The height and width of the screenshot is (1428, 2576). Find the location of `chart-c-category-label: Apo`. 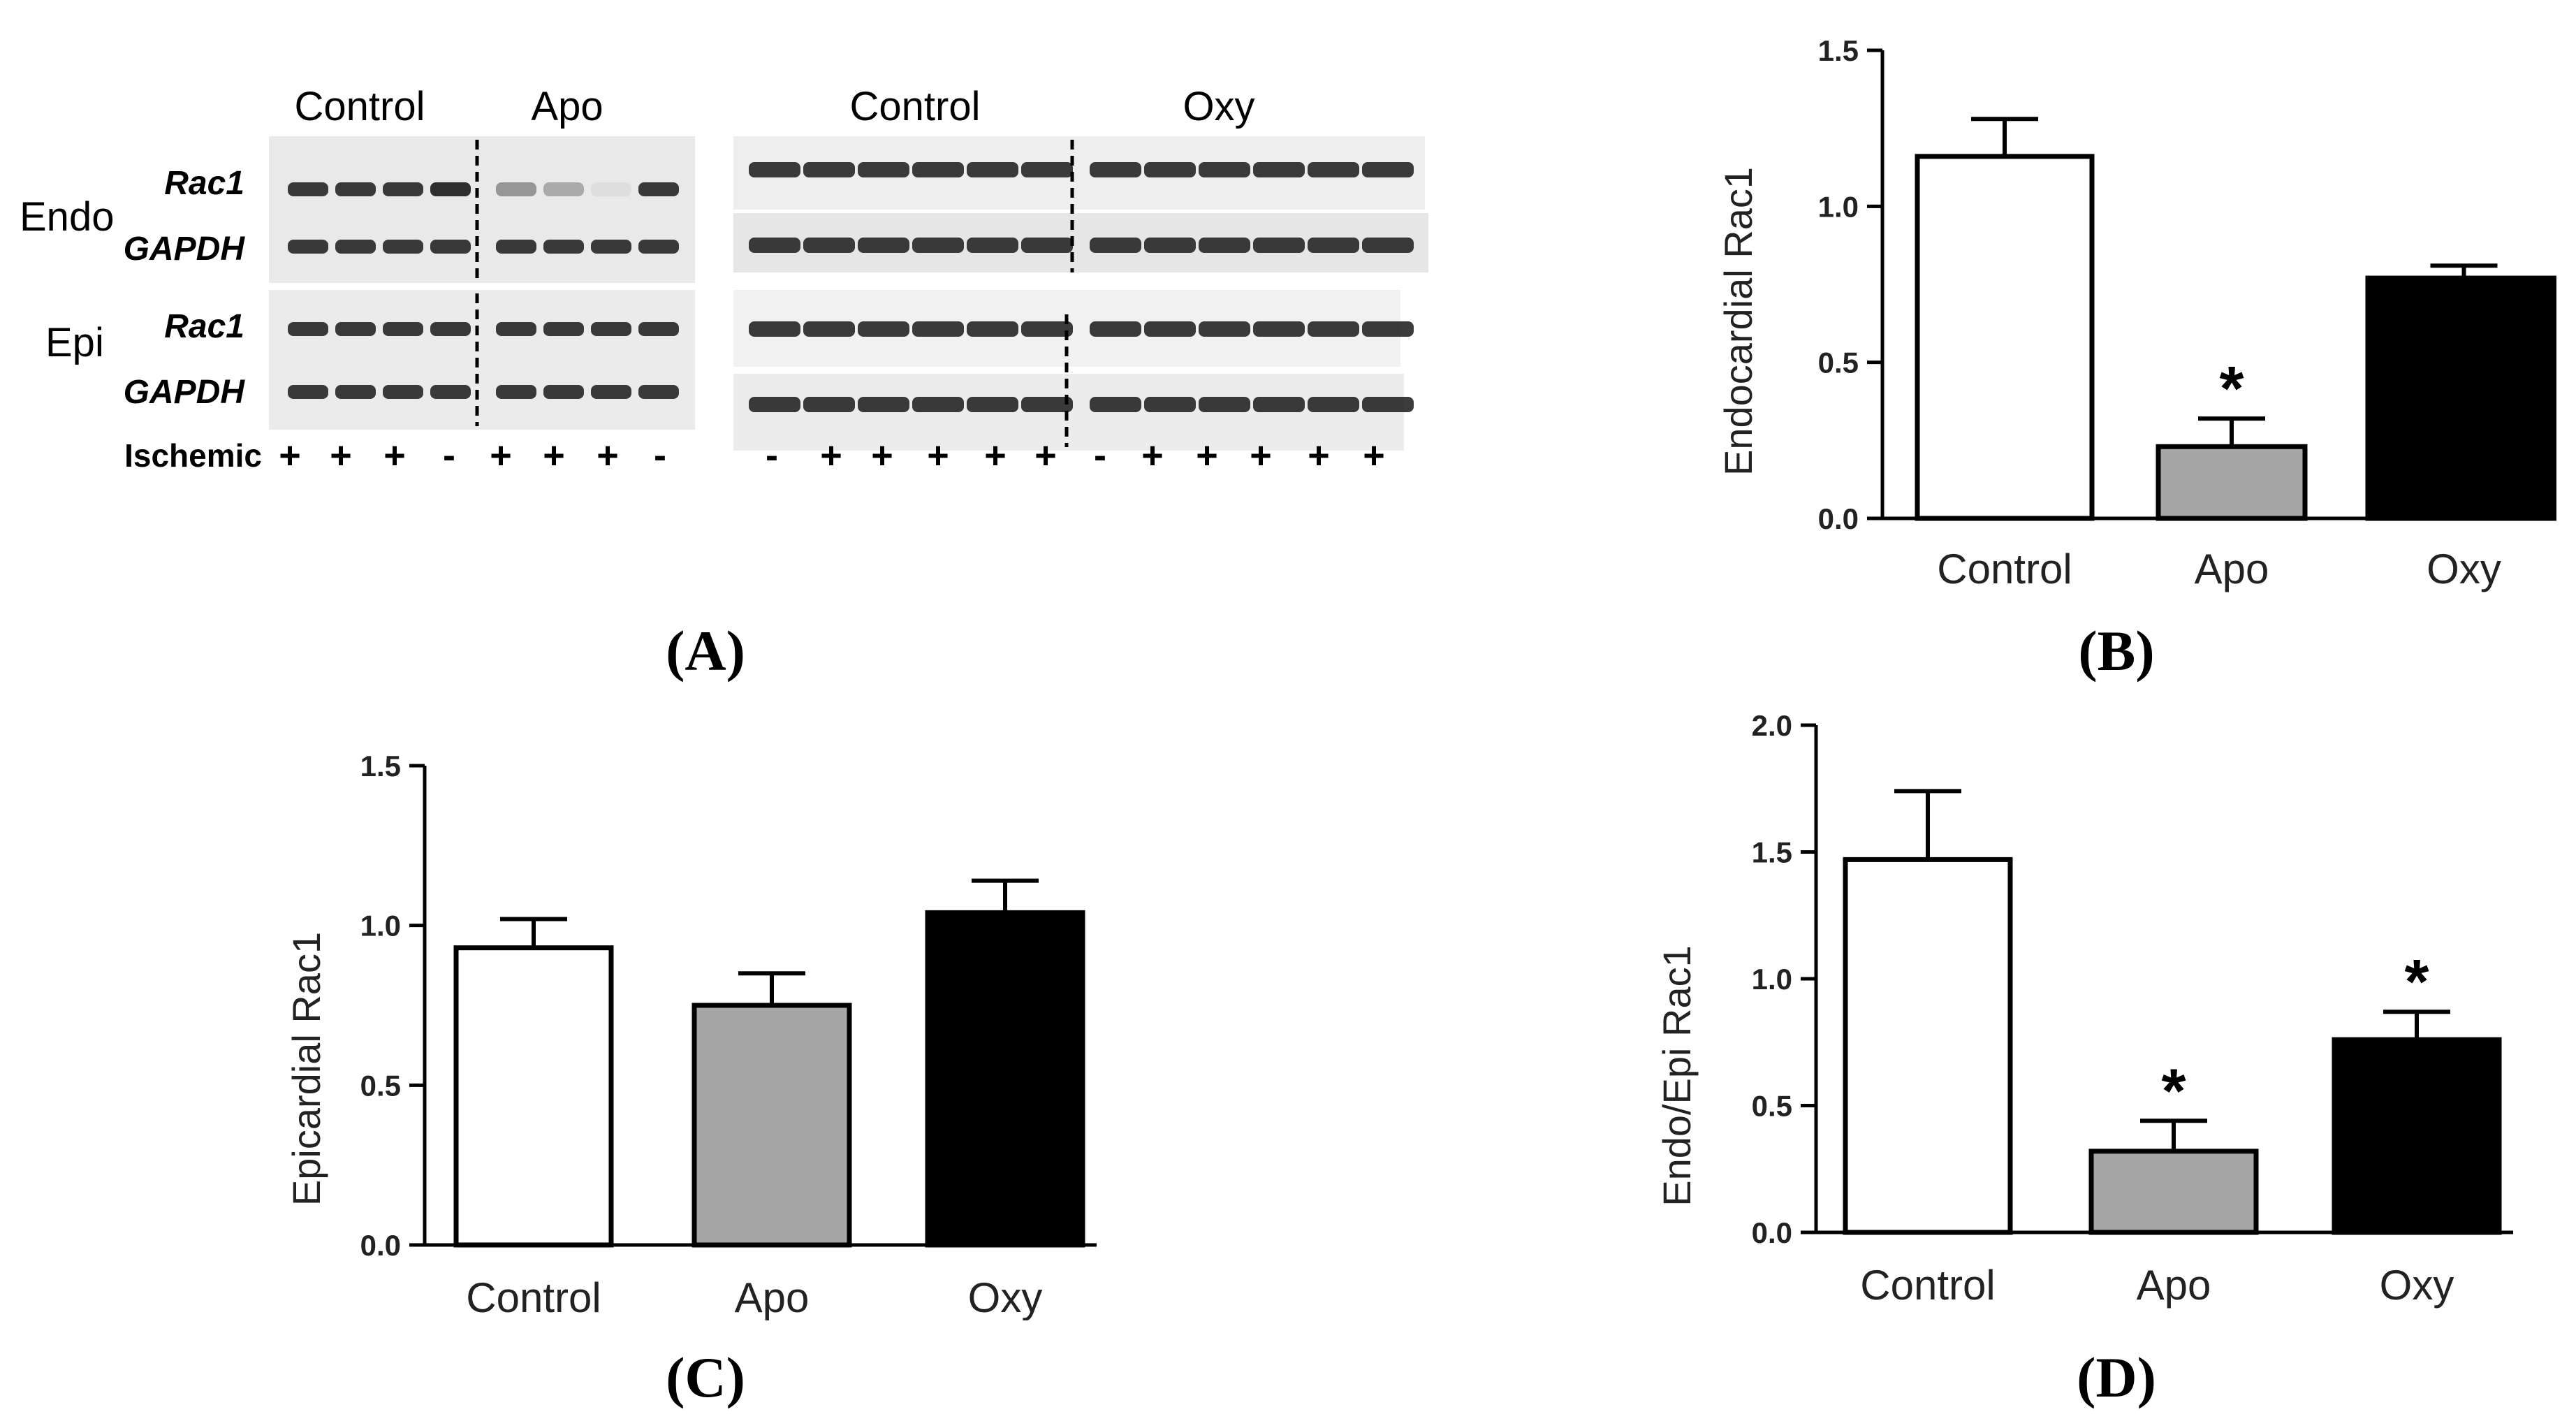

chart-c-category-label: Apo is located at coordinates (772, 1297).